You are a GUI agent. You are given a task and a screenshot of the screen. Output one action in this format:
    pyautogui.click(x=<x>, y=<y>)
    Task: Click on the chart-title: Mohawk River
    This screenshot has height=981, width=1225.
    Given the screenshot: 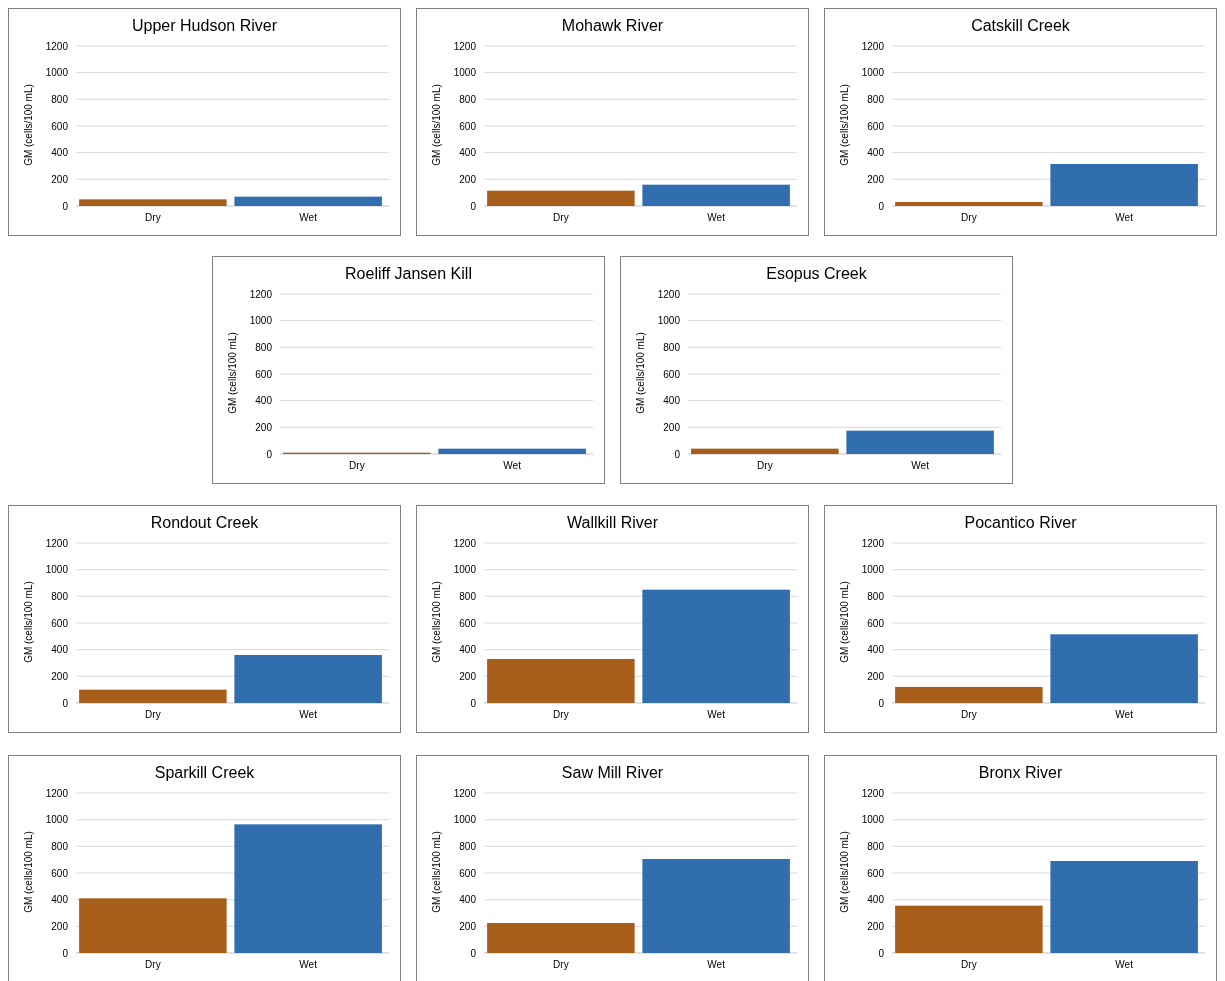 What is the action you would take?
    pyautogui.click(x=612, y=25)
    